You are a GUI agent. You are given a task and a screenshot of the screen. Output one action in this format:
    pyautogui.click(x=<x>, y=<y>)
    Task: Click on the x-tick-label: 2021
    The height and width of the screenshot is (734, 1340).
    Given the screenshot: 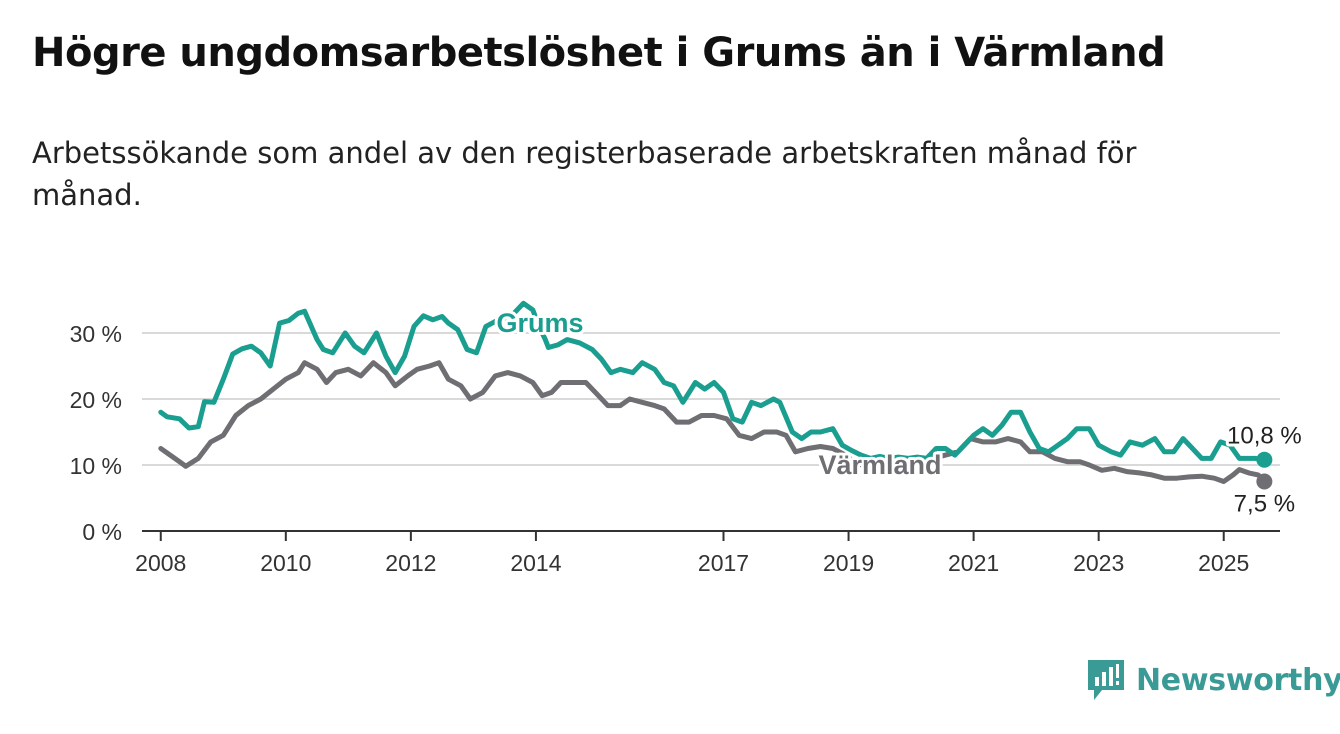 What is the action you would take?
    pyautogui.click(x=973, y=563)
    